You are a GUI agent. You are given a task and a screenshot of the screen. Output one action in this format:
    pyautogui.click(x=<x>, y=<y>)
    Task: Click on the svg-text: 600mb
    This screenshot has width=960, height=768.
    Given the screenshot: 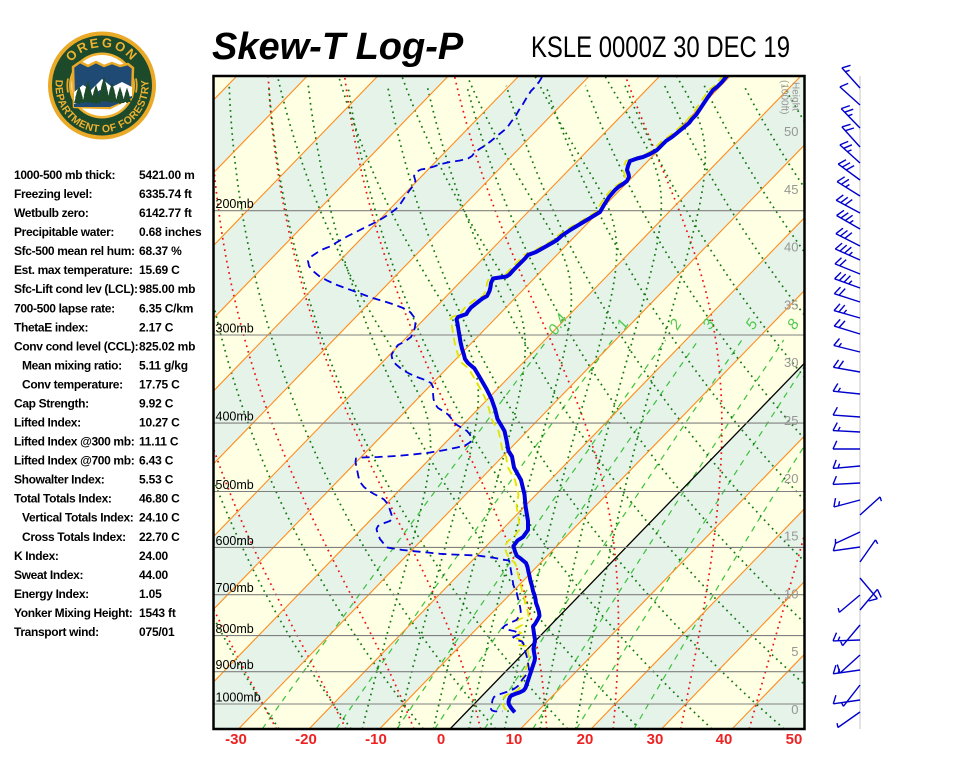 What is the action you would take?
    pyautogui.click(x=235, y=541)
    